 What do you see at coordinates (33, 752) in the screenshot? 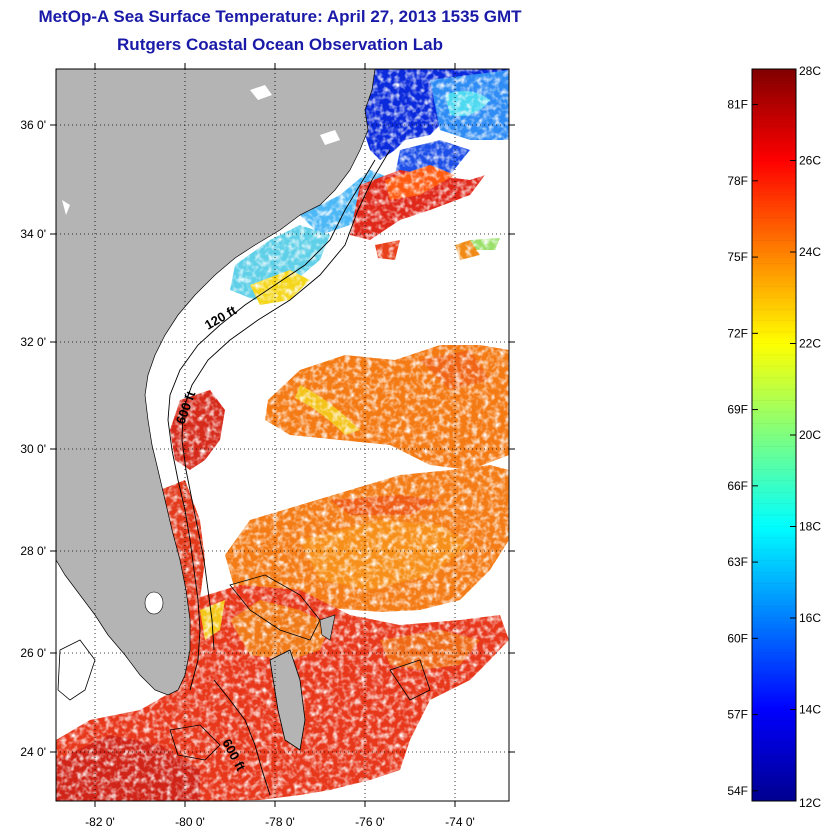
I see `lat-tick-label: 24 0'` at bounding box center [33, 752].